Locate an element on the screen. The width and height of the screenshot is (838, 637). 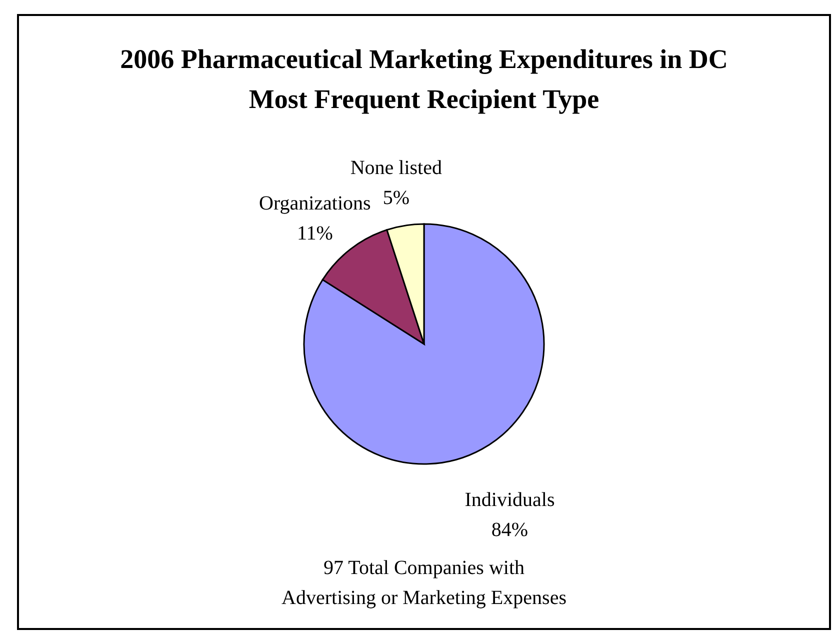
text: Most Frequent Recipient Type is located at coordinates (424, 99).